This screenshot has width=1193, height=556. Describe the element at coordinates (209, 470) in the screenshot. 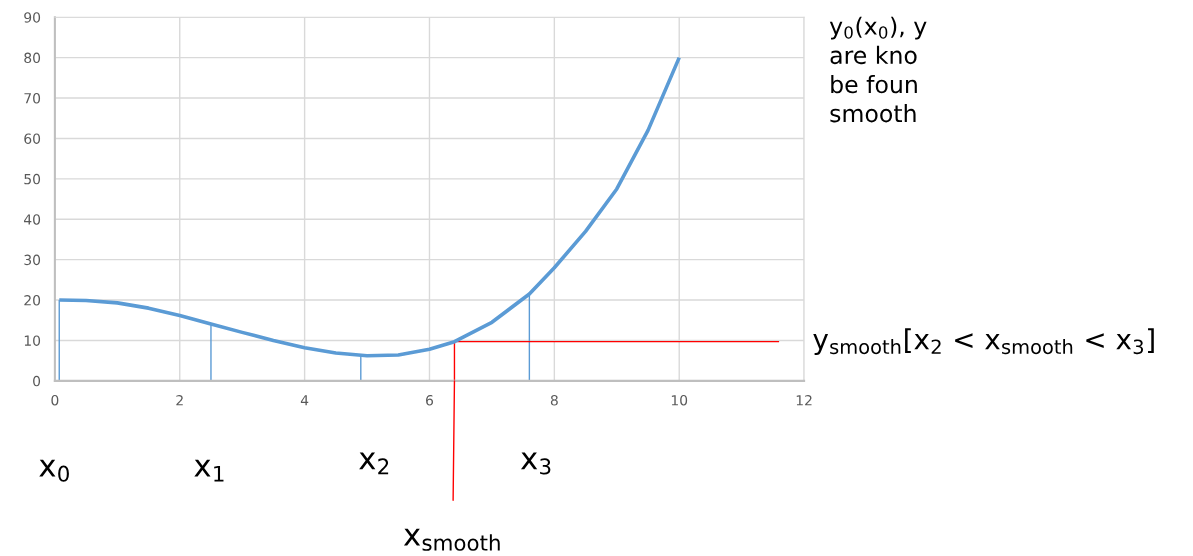

I see `text: x$_{1}$` at that location.